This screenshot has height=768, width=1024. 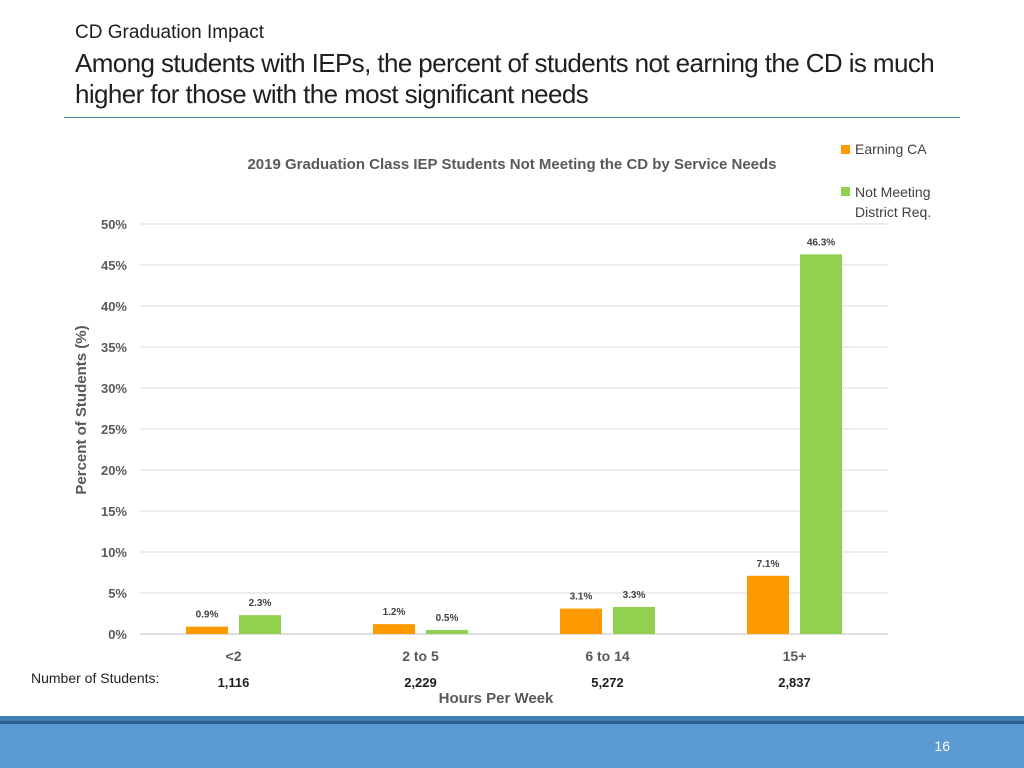 What do you see at coordinates (114, 511) in the screenshot?
I see `y-tick-label: 15%` at bounding box center [114, 511].